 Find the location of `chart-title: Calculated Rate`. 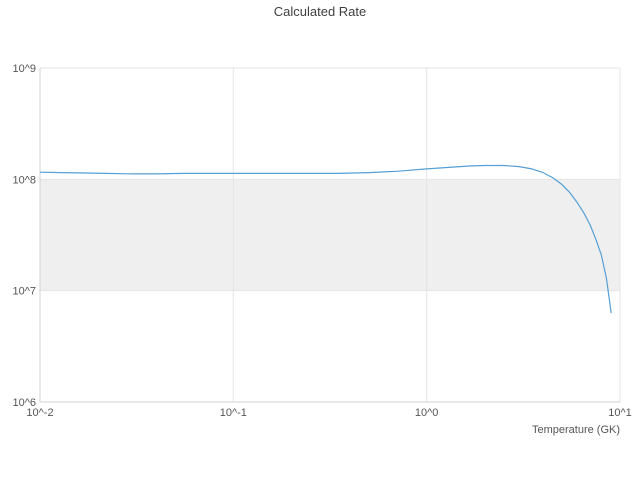

chart-title: Calculated Rate is located at coordinates (320, 11).